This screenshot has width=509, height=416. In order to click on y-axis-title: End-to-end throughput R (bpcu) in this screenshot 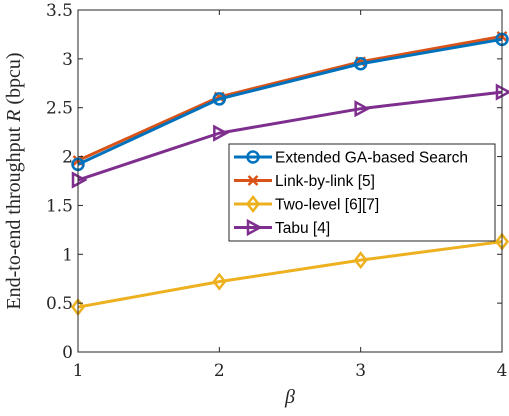, I will do `click(14, 180)`.